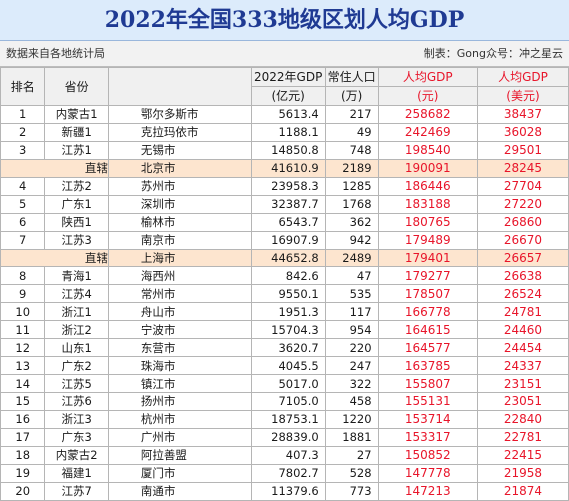 The image size is (569, 501). Describe the element at coordinates (427, 294) in the screenshot. I see `per-capita-rmb-cell: 178507` at that location.